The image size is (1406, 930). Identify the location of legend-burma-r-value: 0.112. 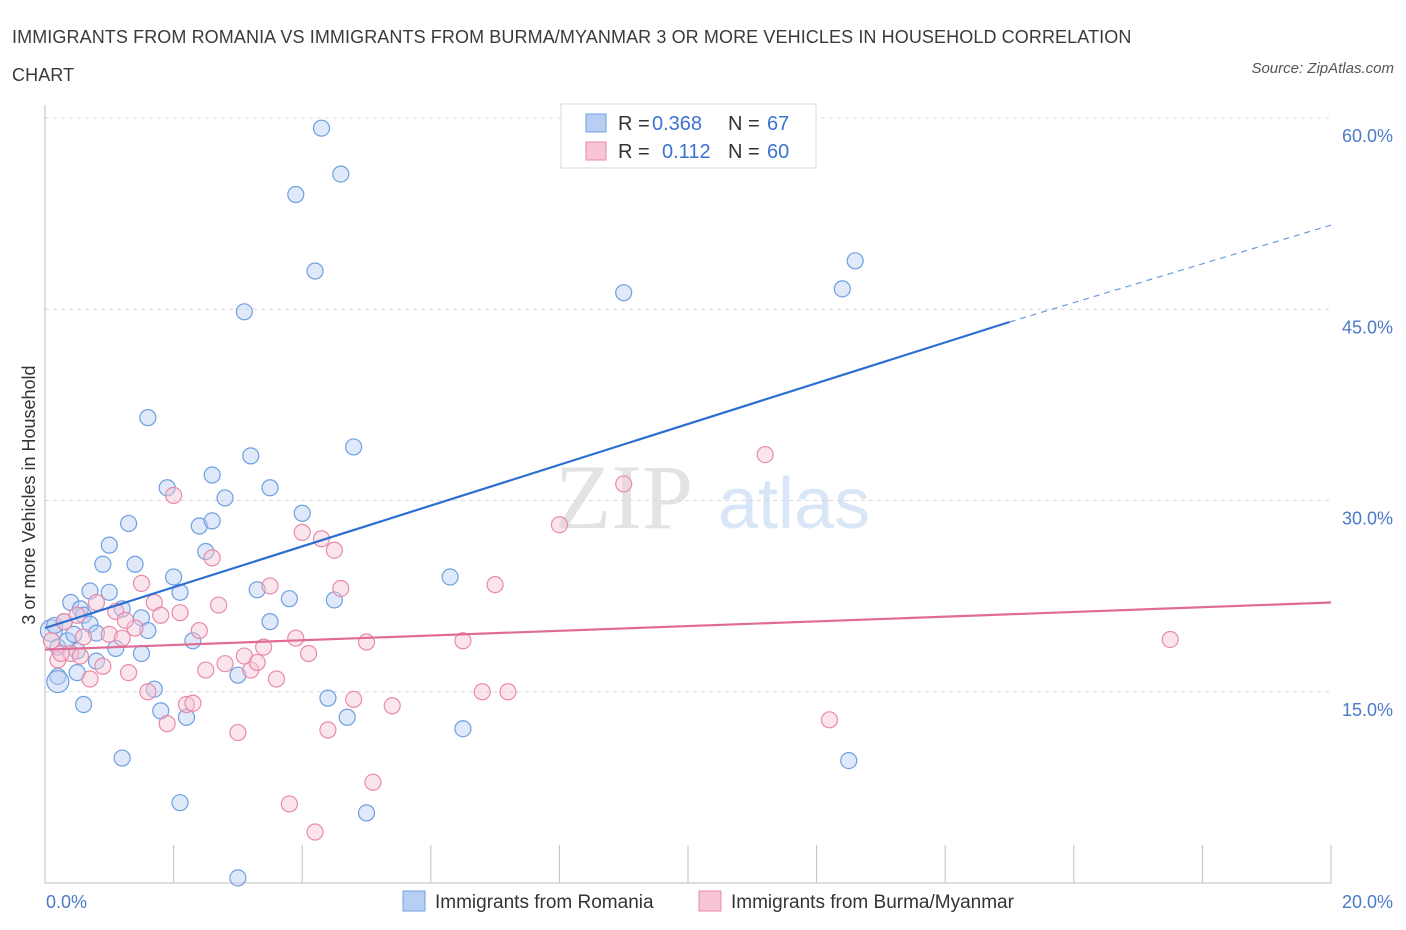
(686, 152).